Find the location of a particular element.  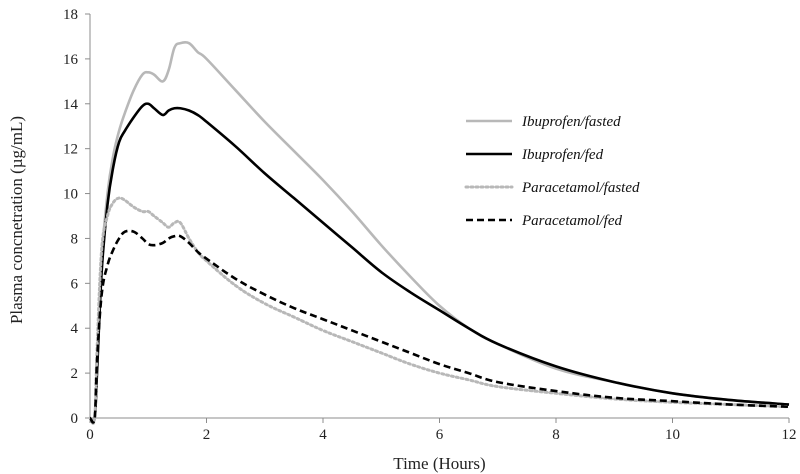

y-tick-label: 4 is located at coordinates (75, 329).